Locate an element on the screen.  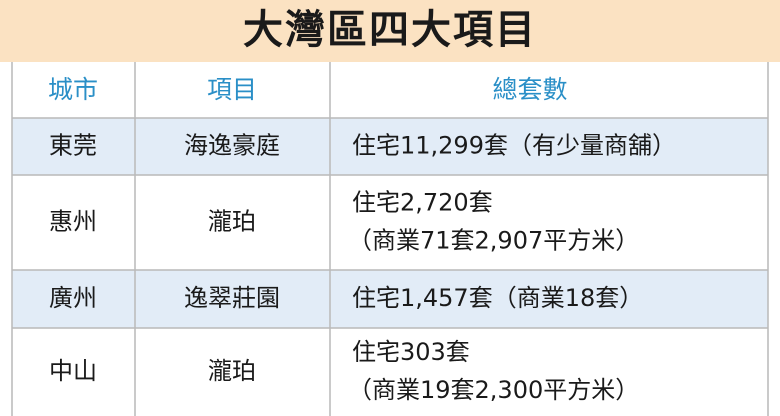
total-cell-line: （商業71套2,907平方米） is located at coordinates (493, 241).